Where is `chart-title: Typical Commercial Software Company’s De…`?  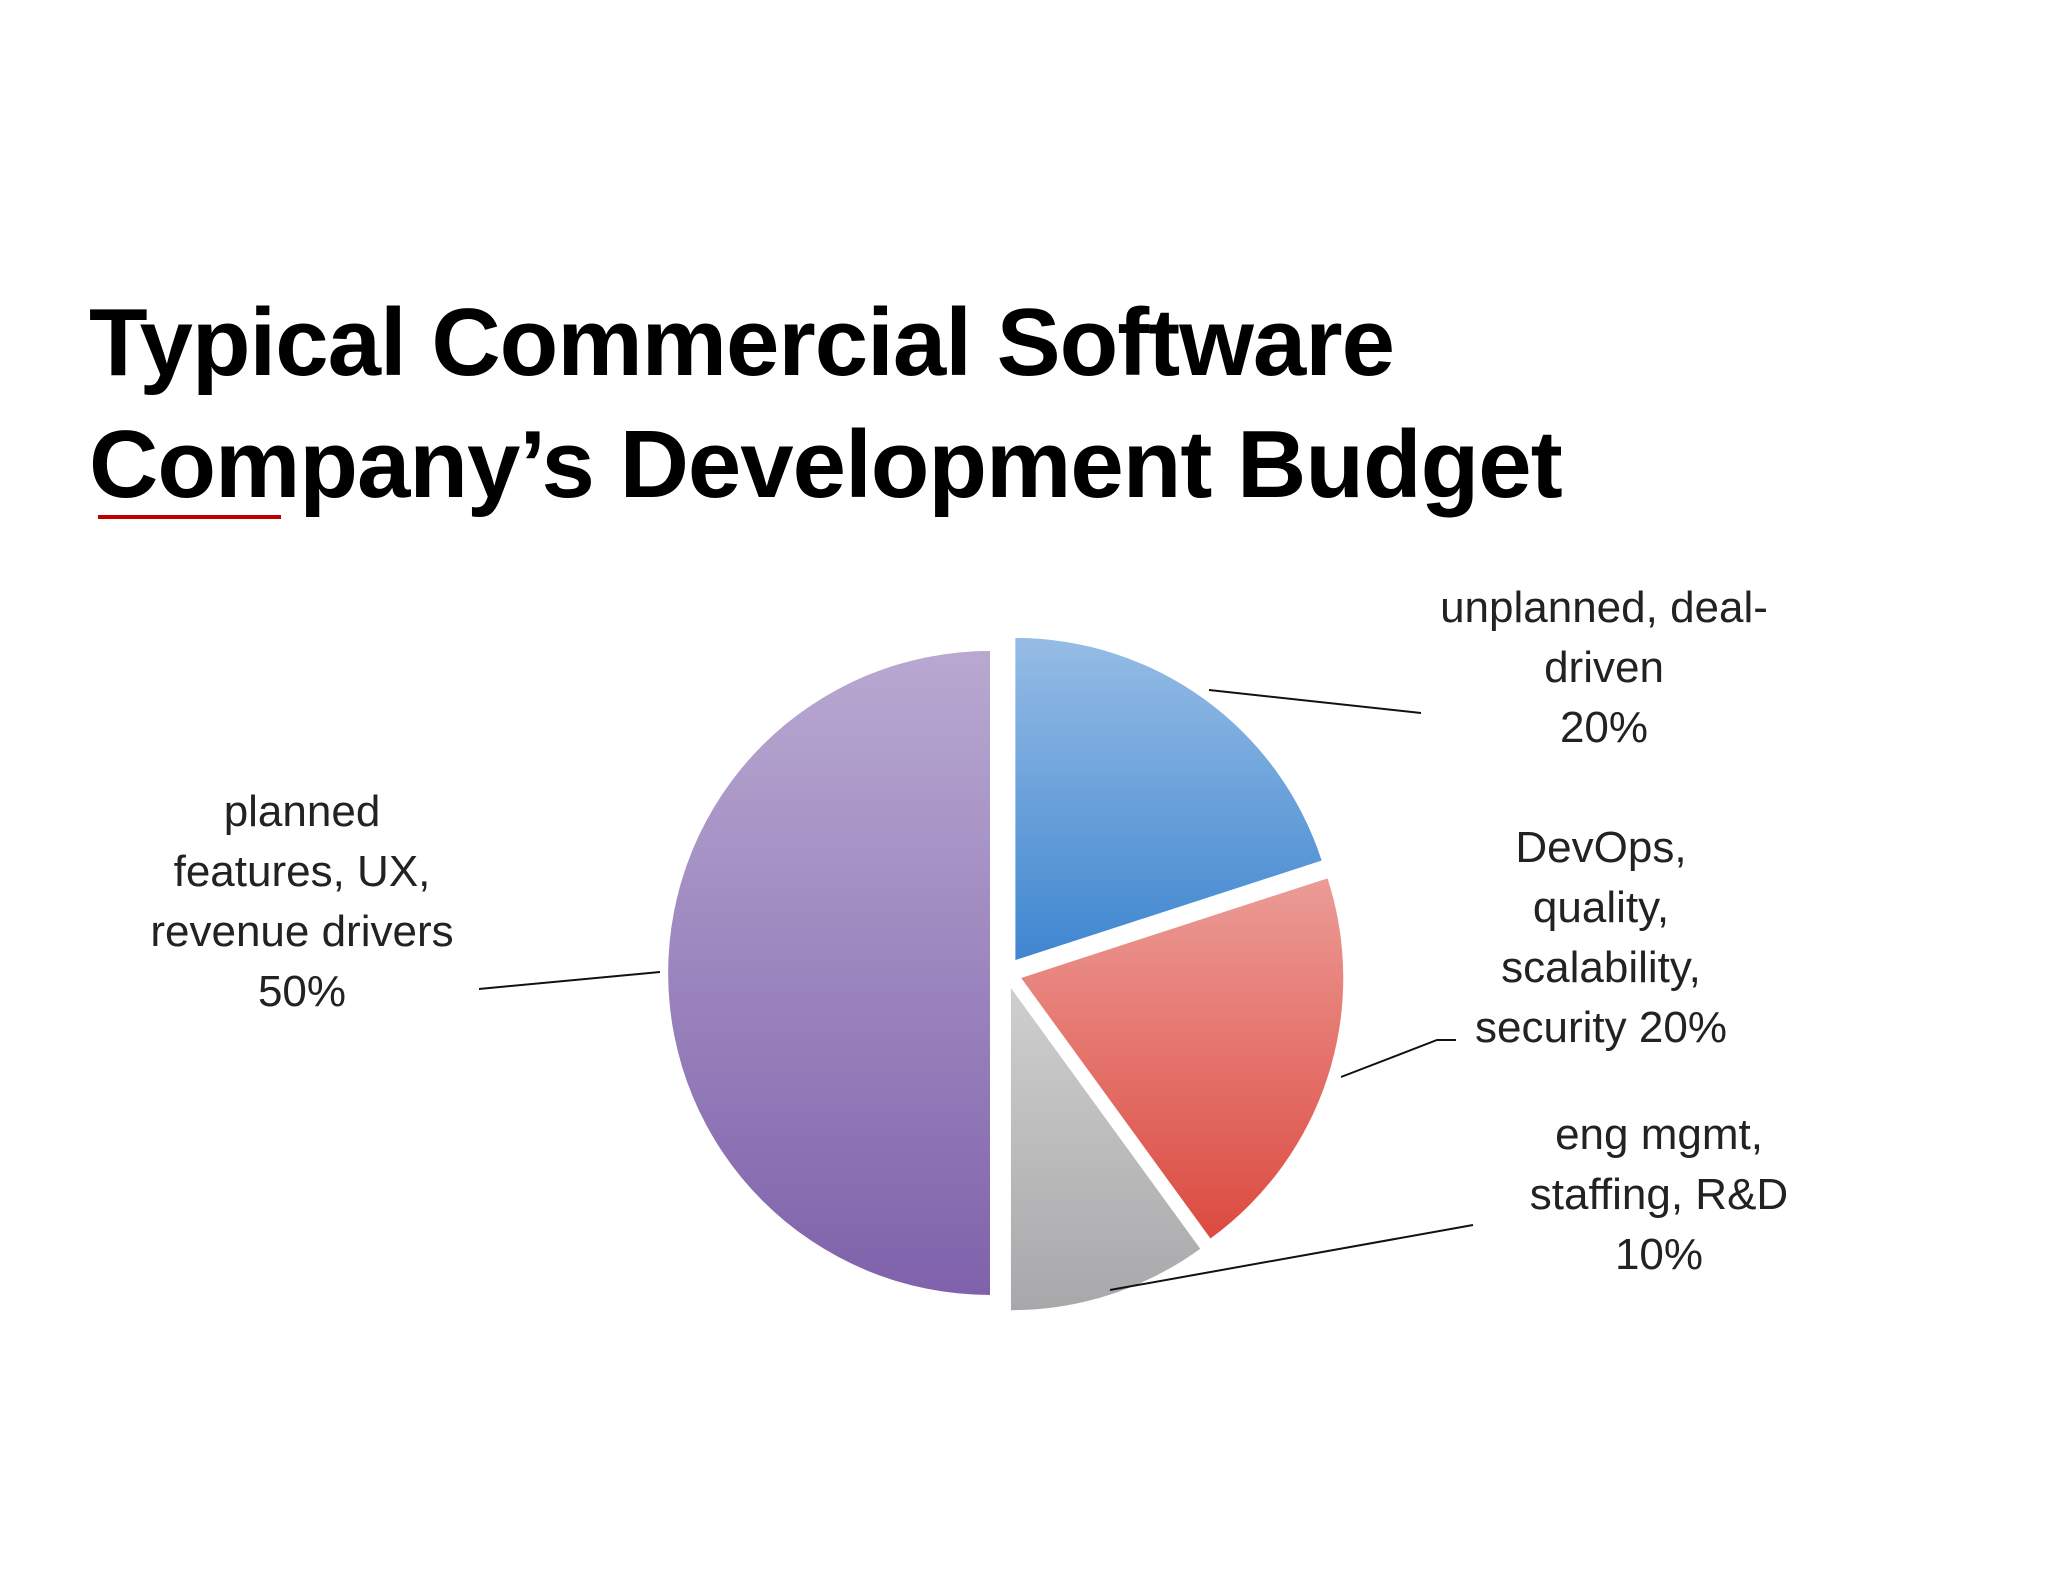 chart-title: Typical Commercial Software Company’s De… is located at coordinates (826, 403).